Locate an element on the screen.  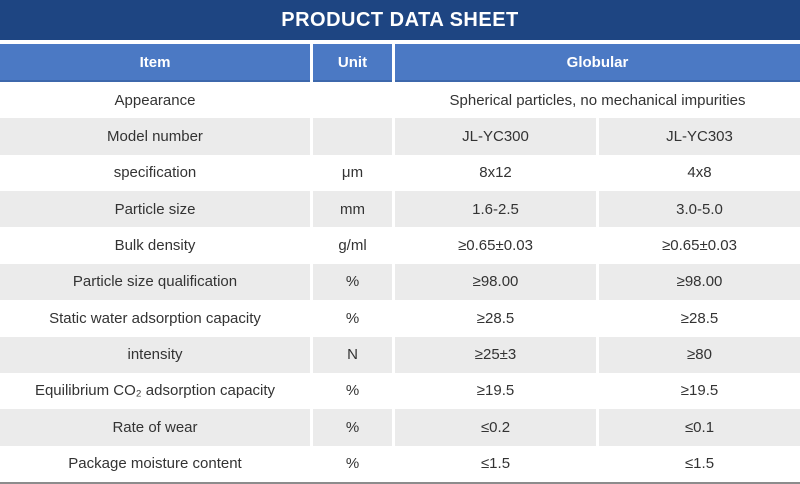
row-value-2: ≥98.00 is located at coordinates (699, 282).